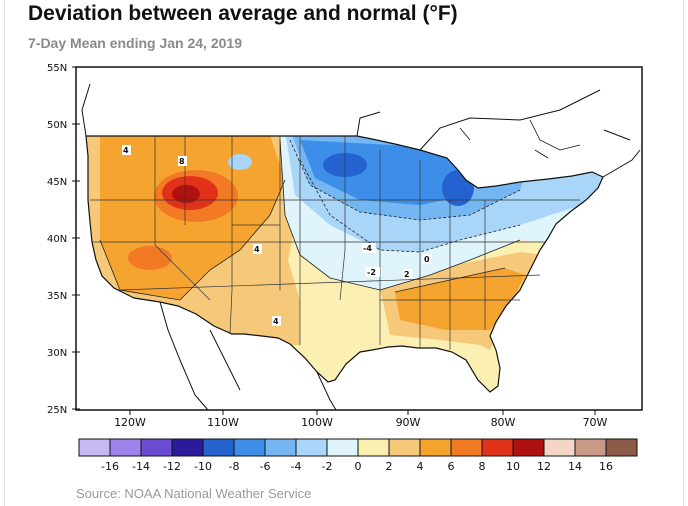 The width and height of the screenshot is (688, 506). I want to click on legend-label: 6, so click(451, 466).